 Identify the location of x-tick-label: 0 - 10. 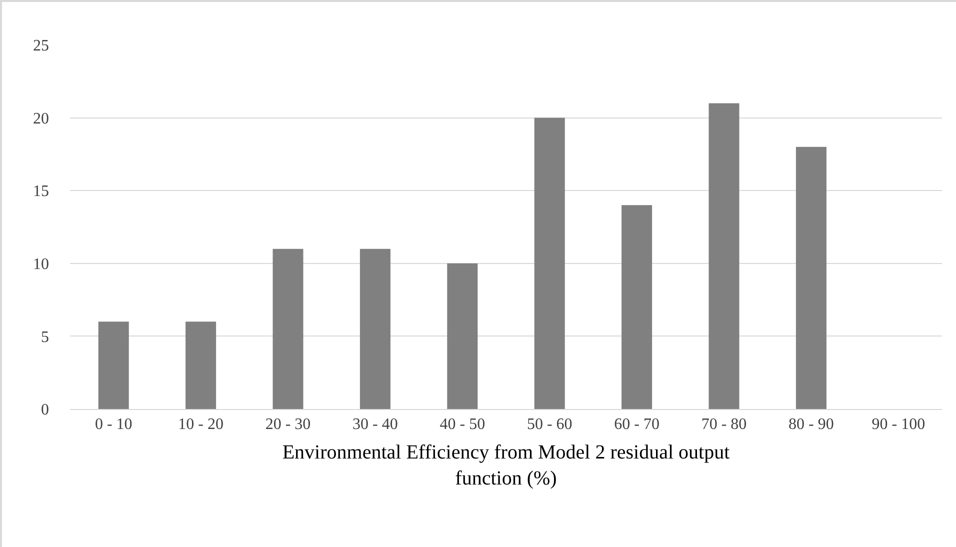
(113, 425).